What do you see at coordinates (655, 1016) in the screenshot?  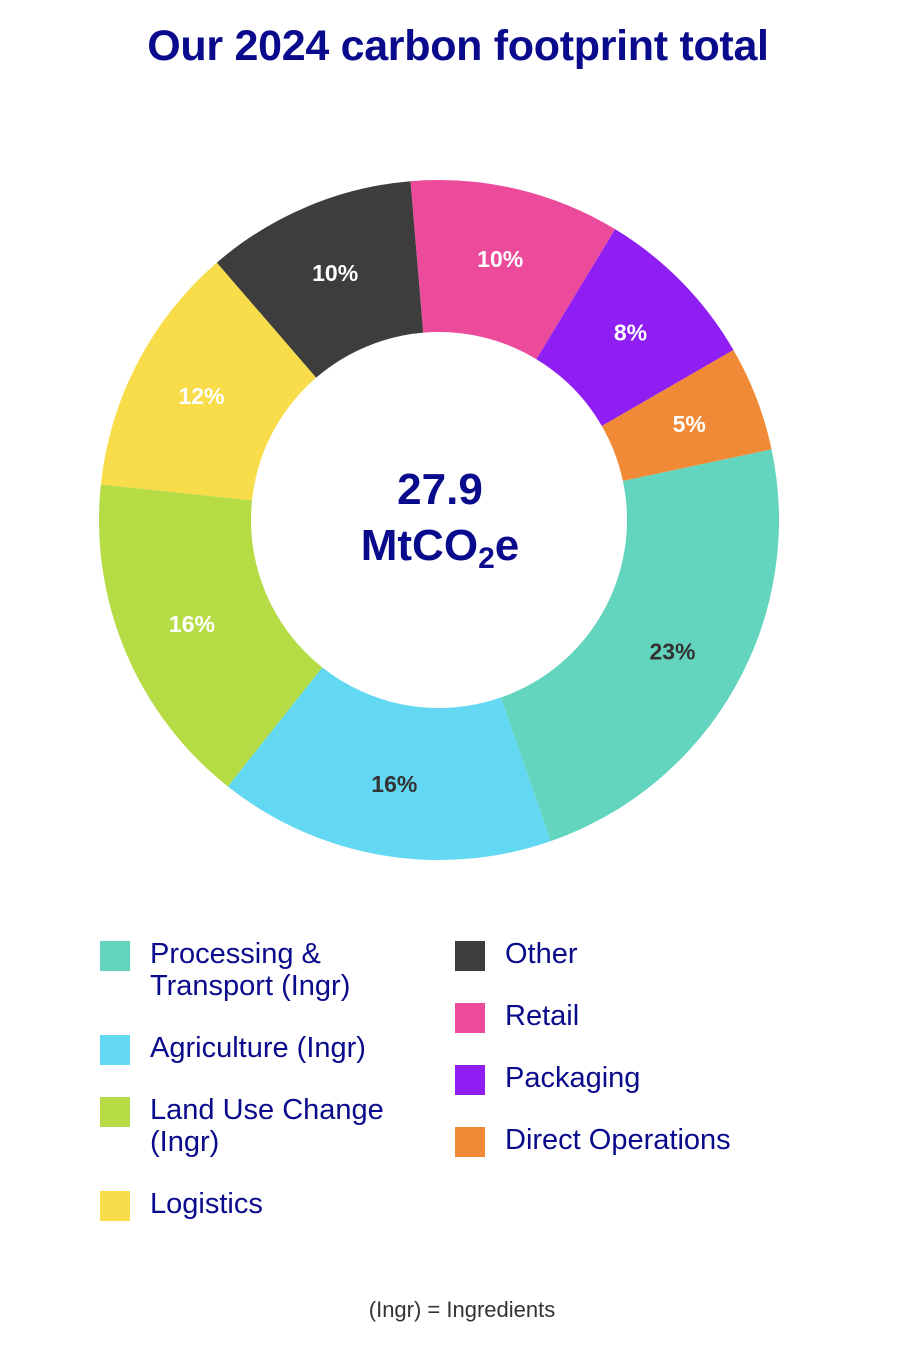 I see `legend-item-retail: Retail` at bounding box center [655, 1016].